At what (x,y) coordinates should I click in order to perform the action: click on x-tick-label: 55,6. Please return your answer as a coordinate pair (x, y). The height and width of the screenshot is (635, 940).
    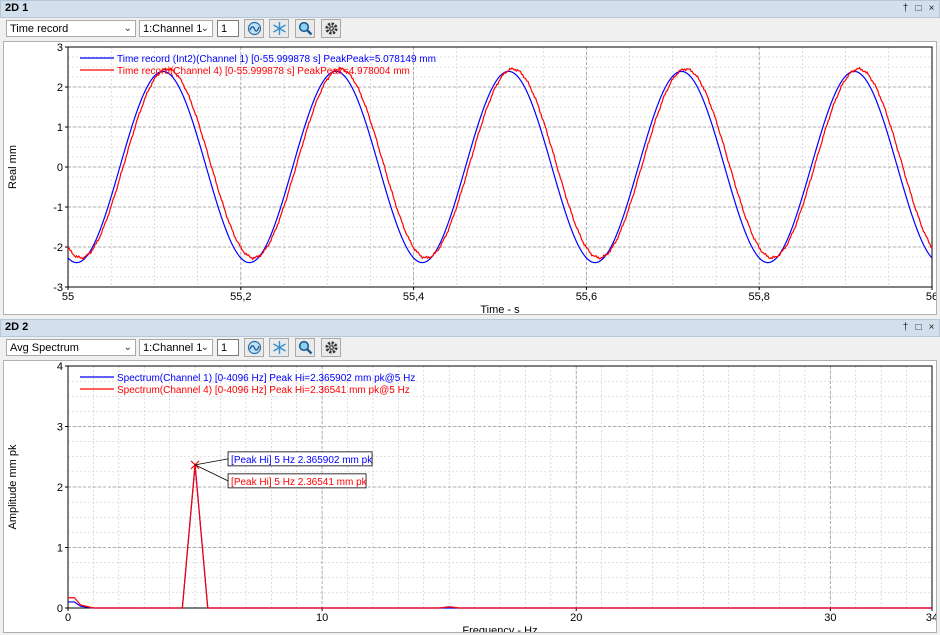
    Looking at the image, I should click on (586, 297).